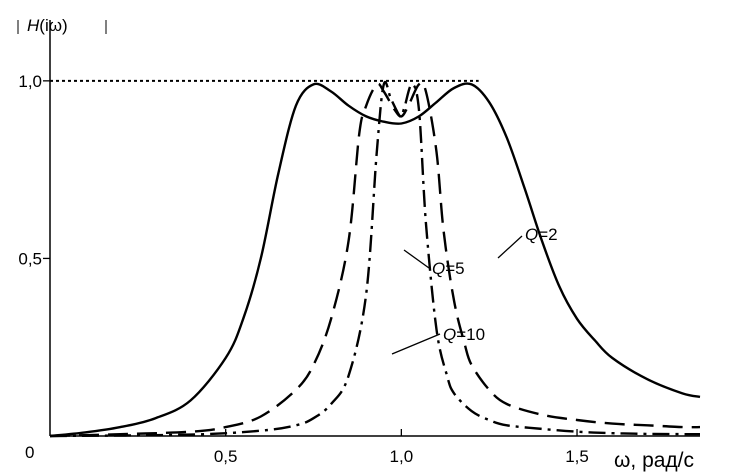  I want to click on q5-letter: Q, so click(438, 268).